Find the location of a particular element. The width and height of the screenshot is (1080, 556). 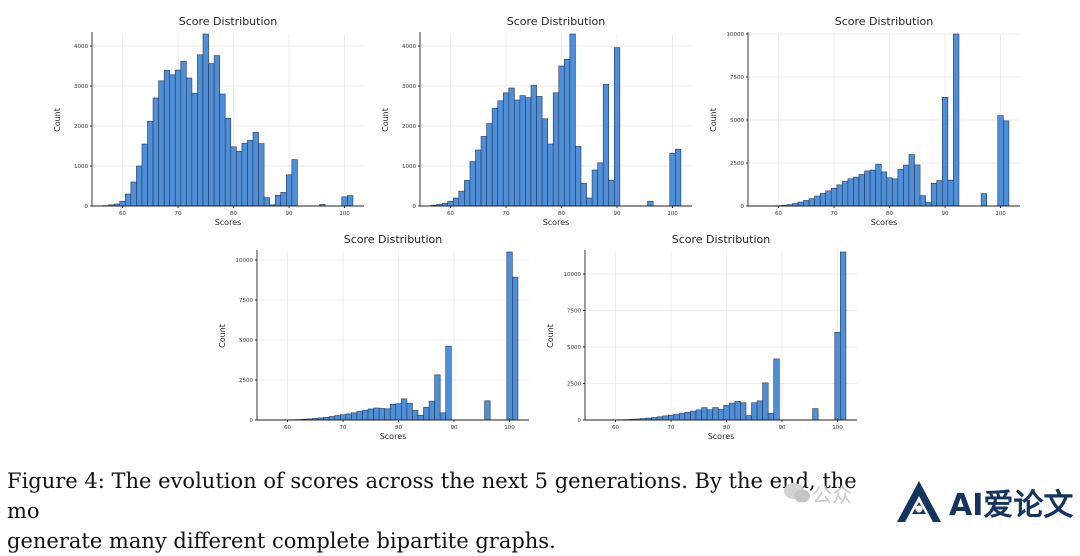

y-tick-label: 10000 is located at coordinates (736, 35).